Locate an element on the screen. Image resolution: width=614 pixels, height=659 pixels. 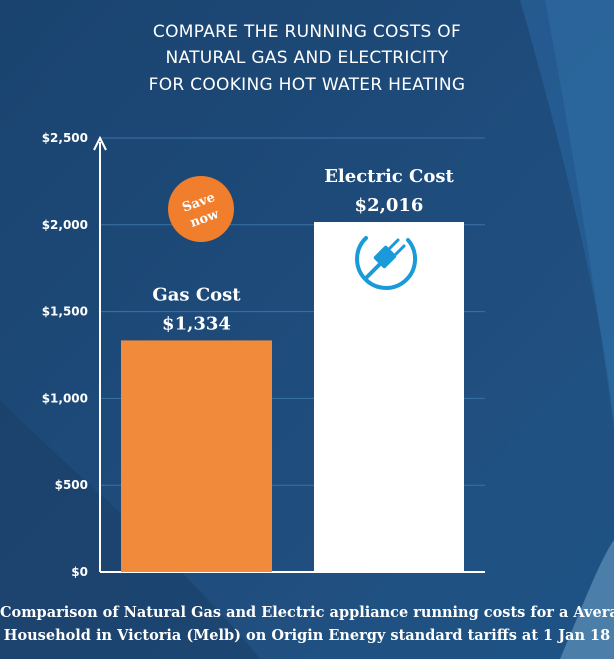
bar-value-label: $2,016 is located at coordinates (389, 205).